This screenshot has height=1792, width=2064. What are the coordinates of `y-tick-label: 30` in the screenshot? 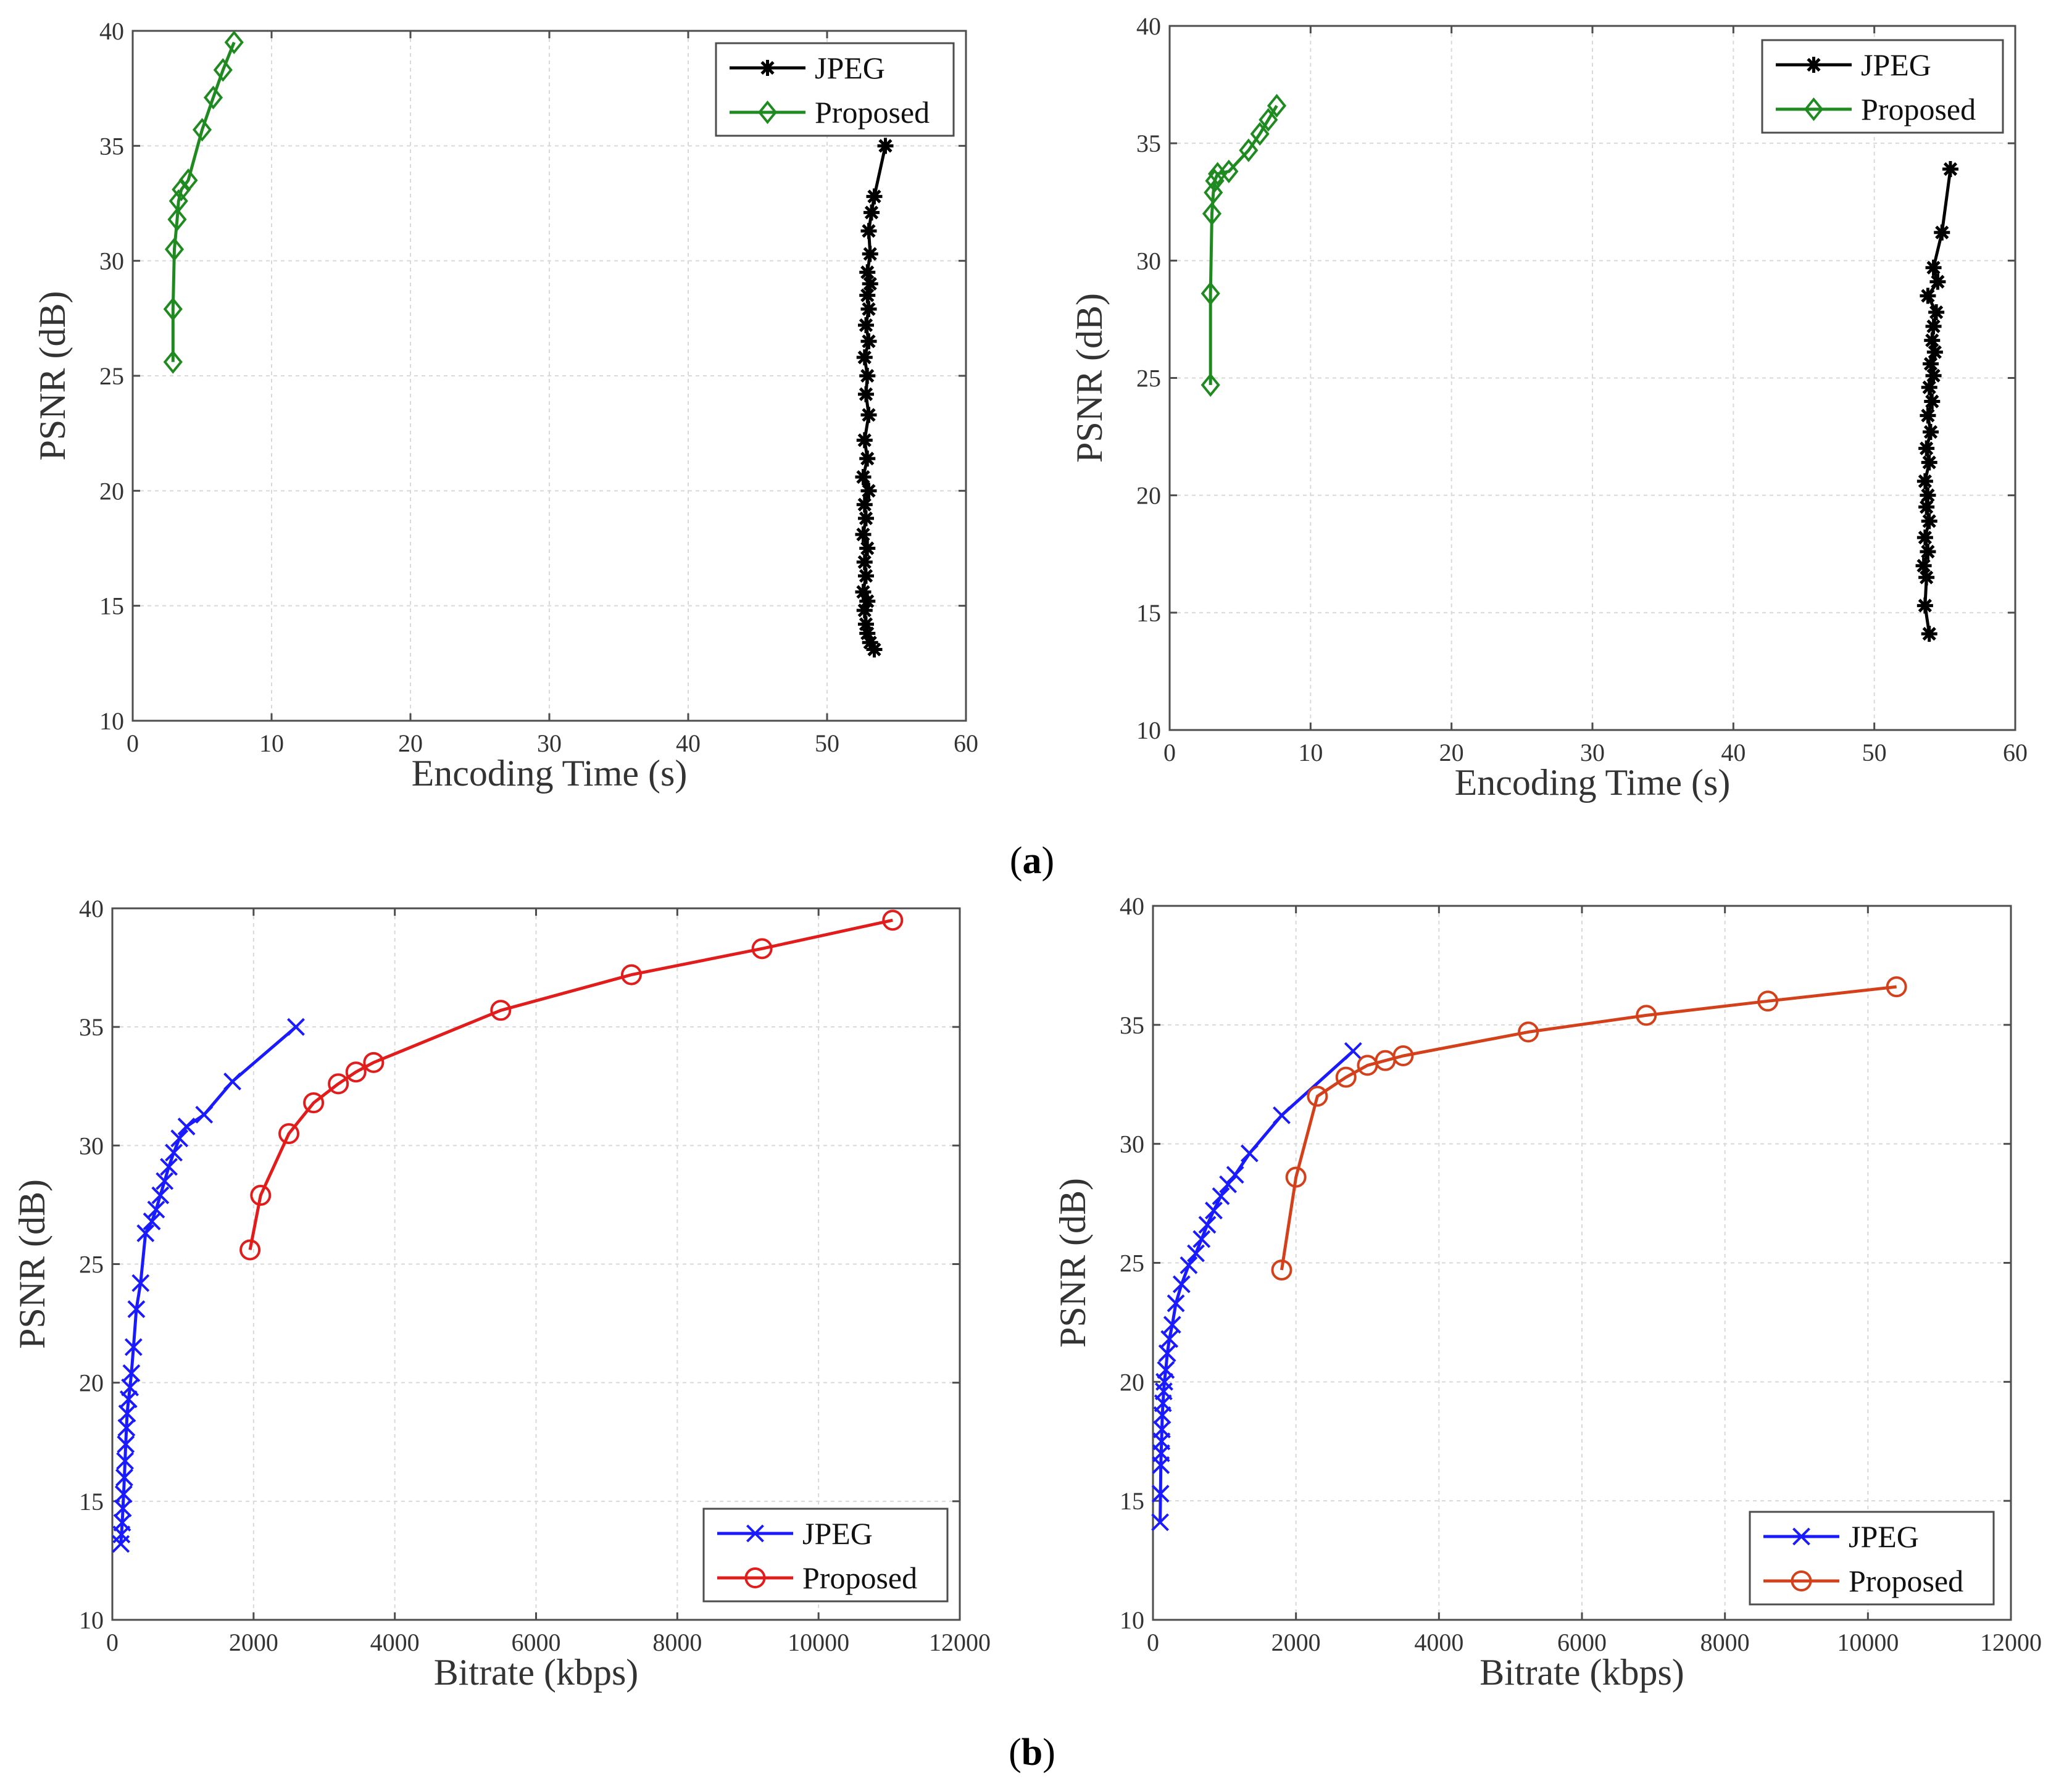 It's located at (1132, 1144).